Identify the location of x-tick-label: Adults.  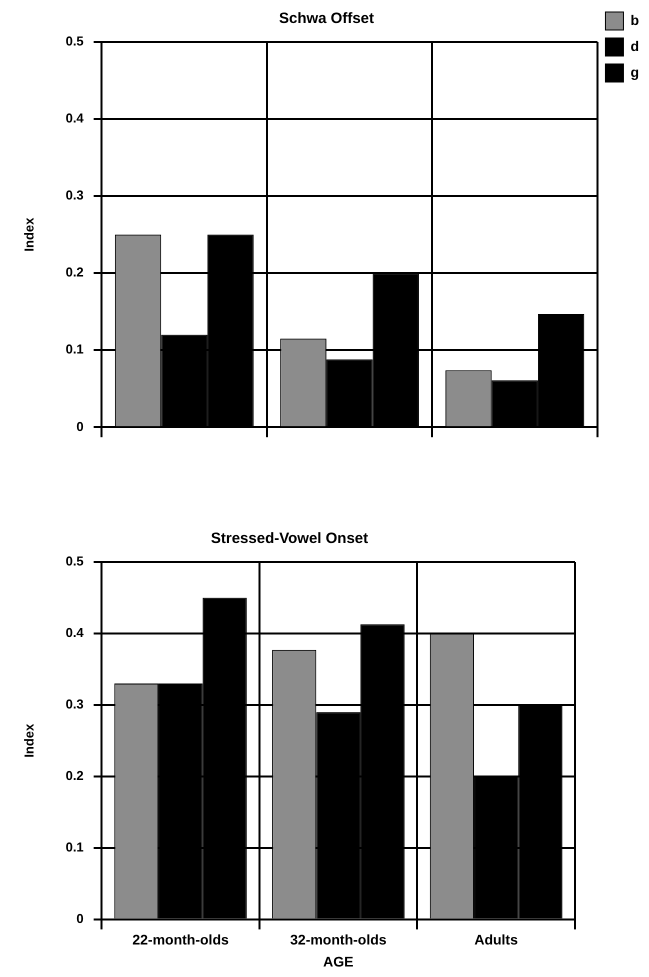
(496, 940).